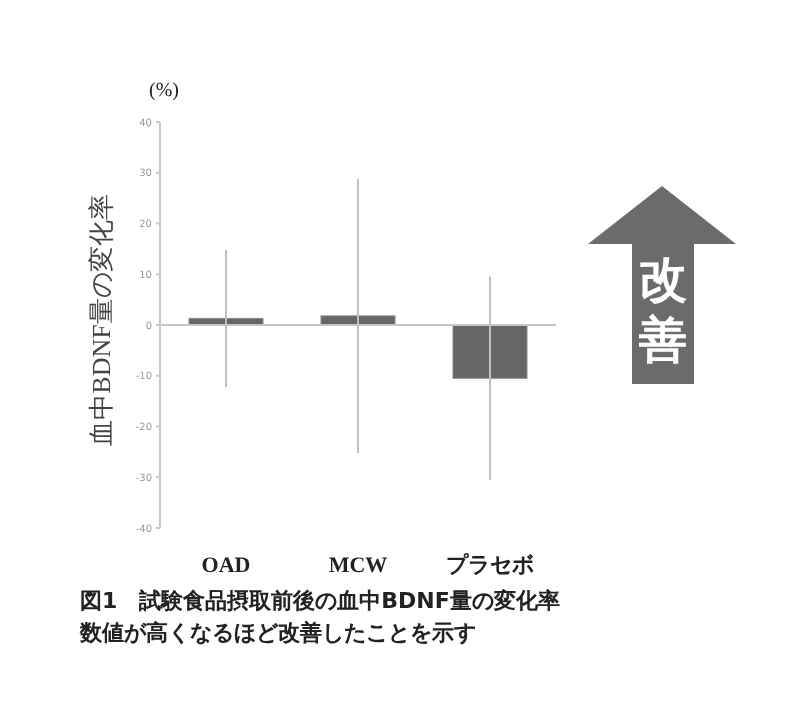 This screenshot has height=720, width=800. Describe the element at coordinates (277, 633) in the screenshot. I see `text: 数値が高くなるほど改善したことを示す` at that location.